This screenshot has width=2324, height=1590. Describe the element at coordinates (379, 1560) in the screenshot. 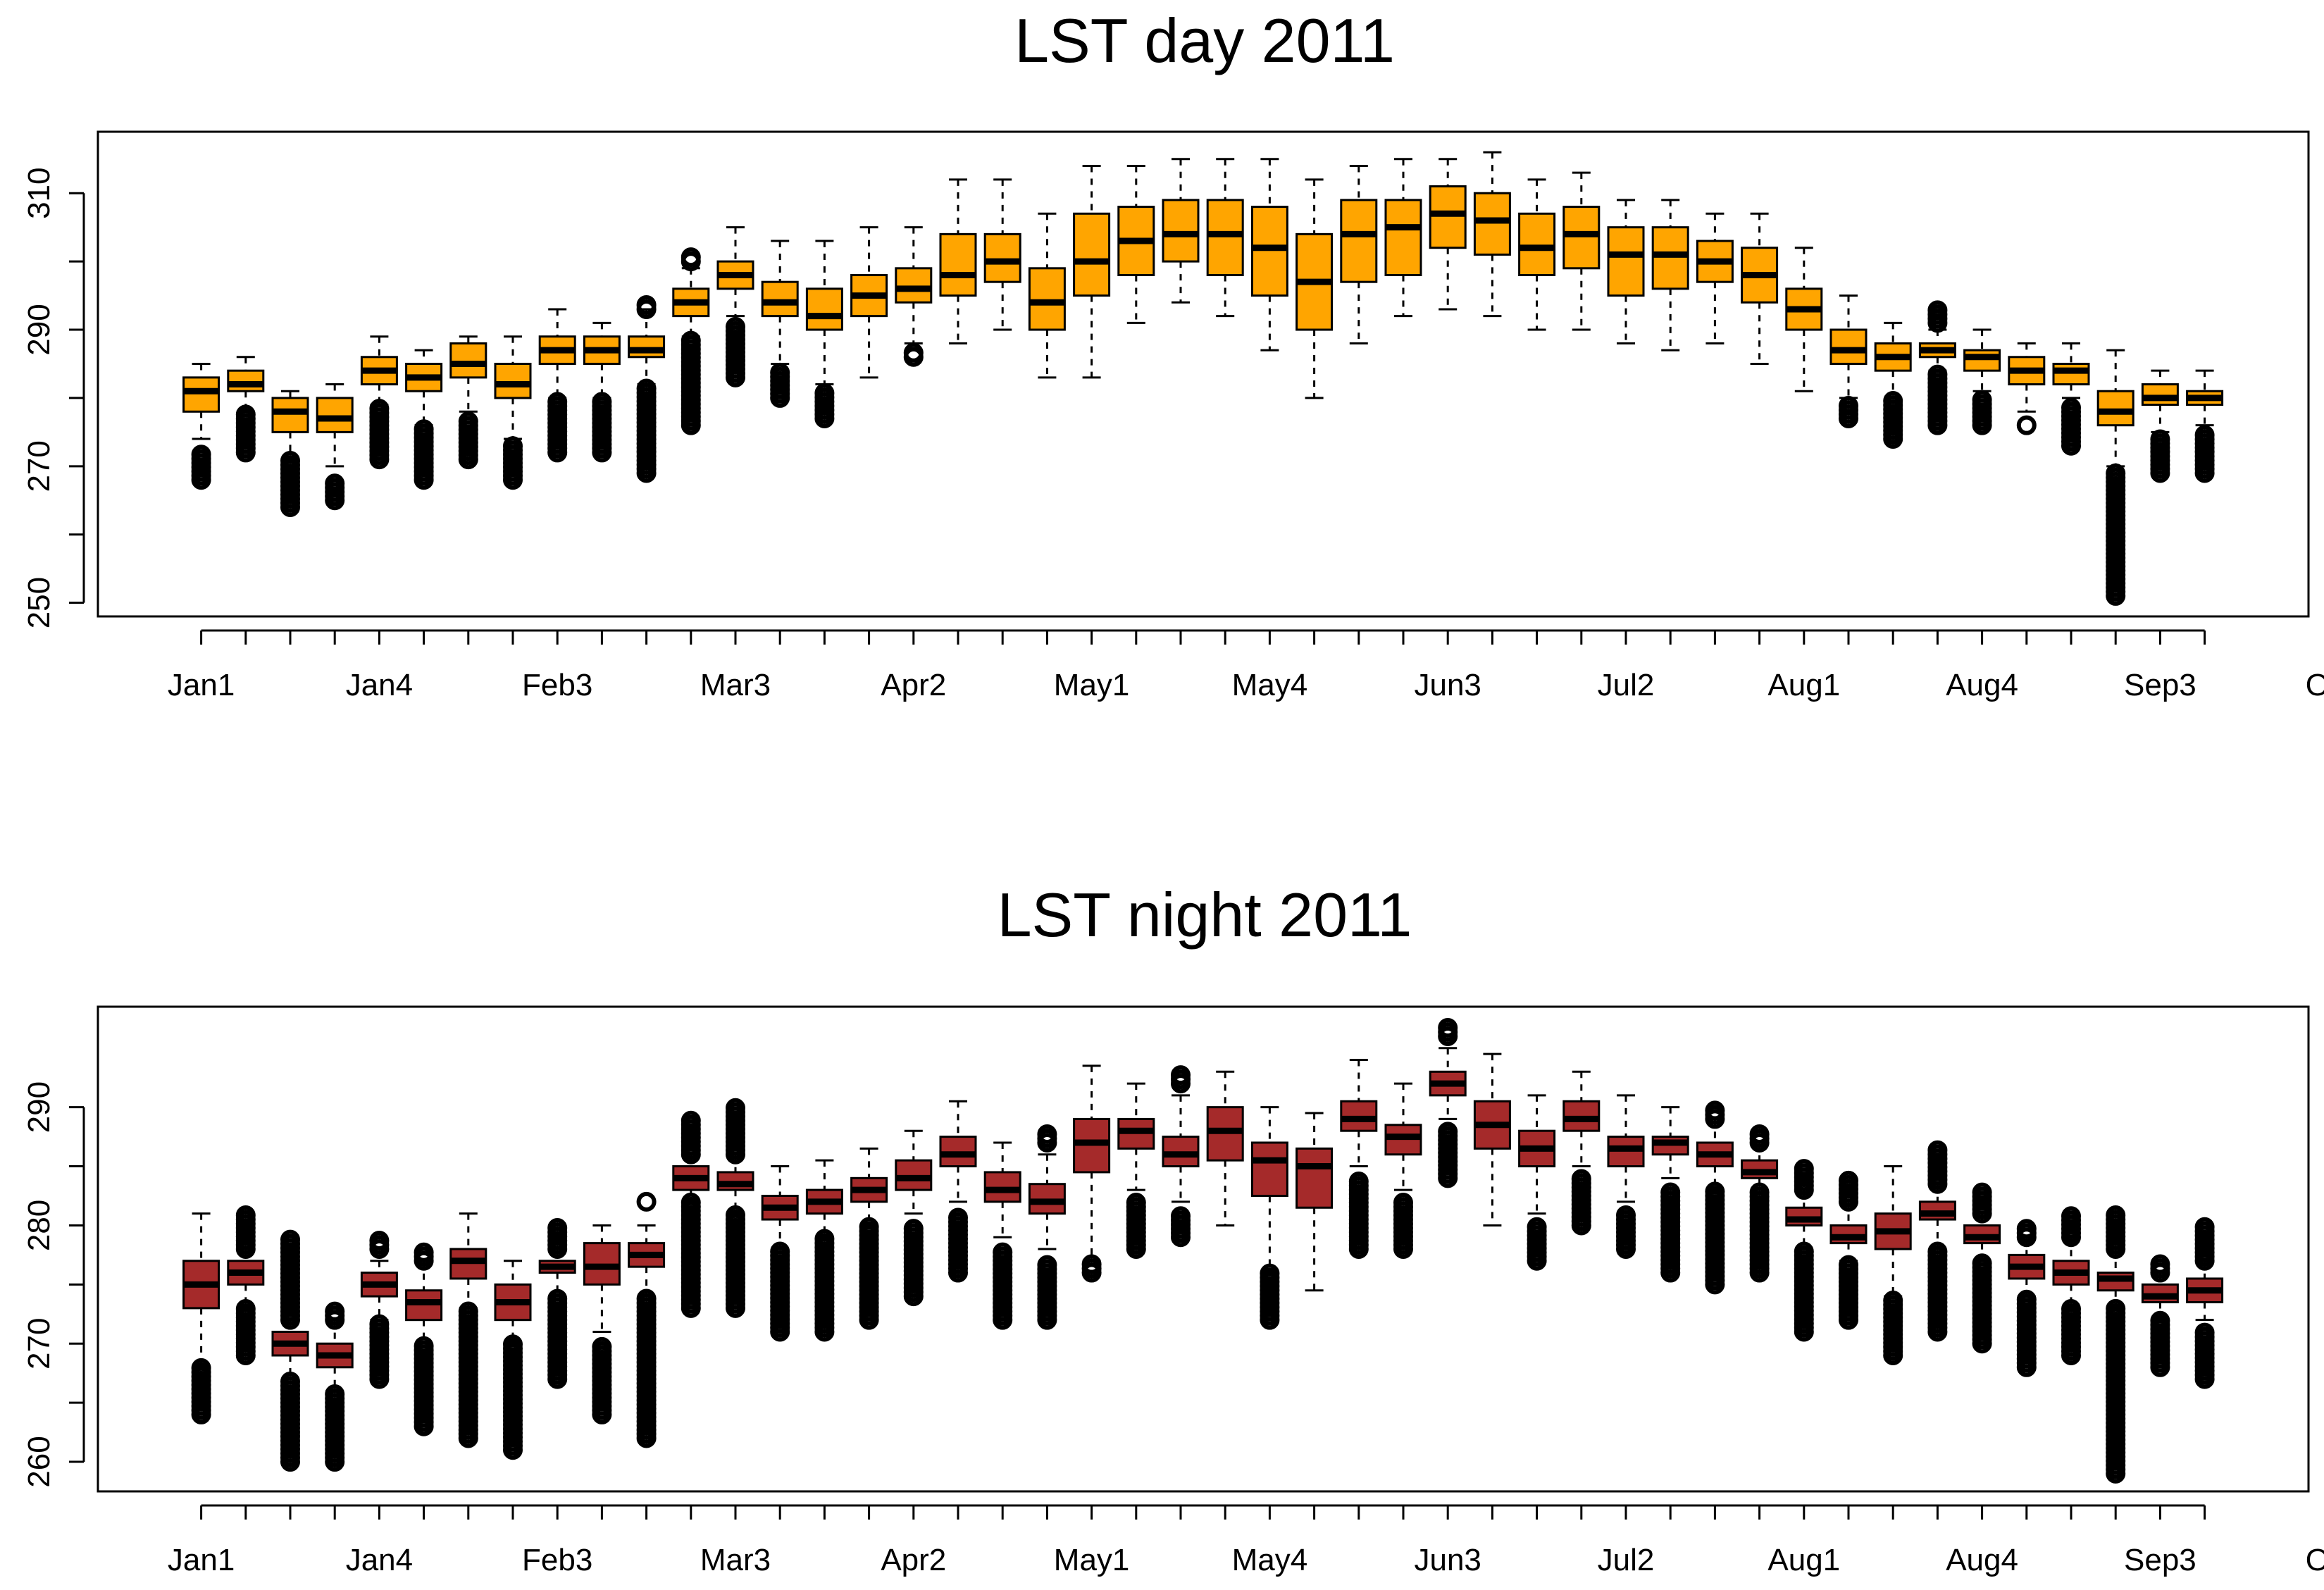

I see `night-x-tick-label: Jan4` at that location.